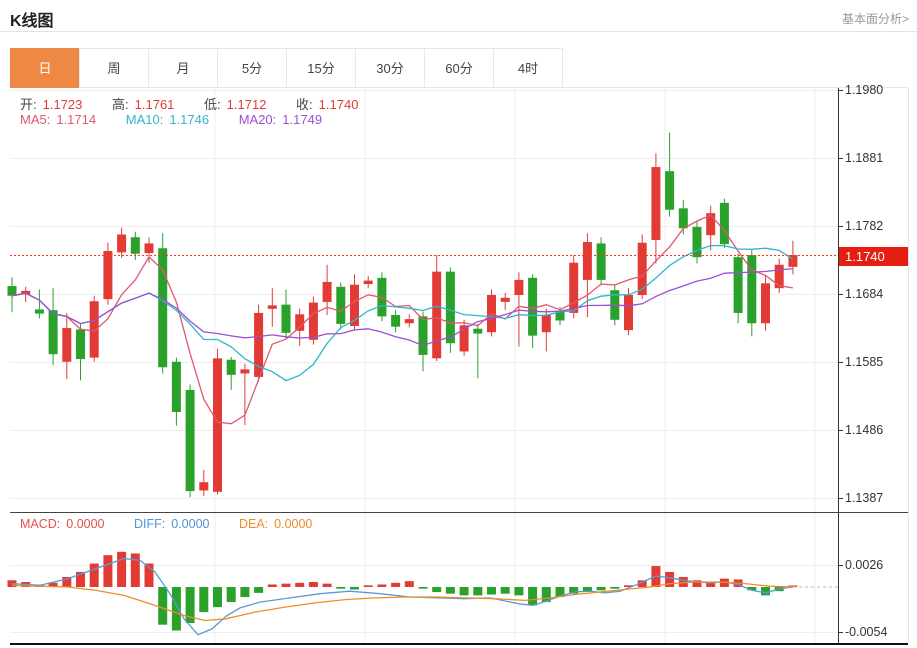  I want to click on tab-month: 月, so click(183, 68).